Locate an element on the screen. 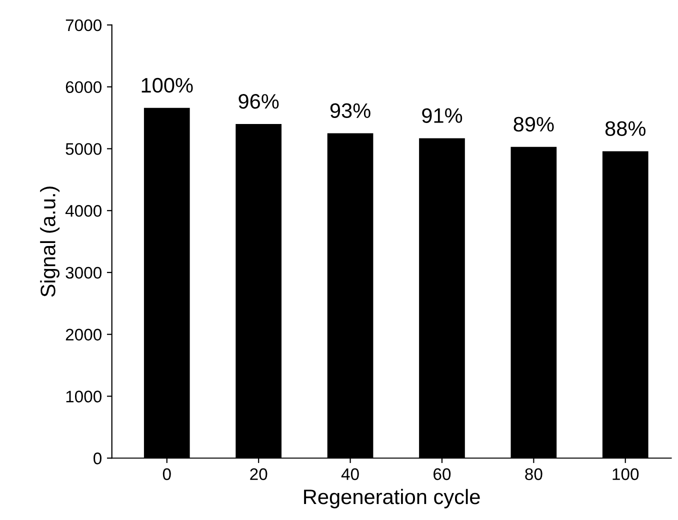 Image resolution: width=678 pixels, height=520 pixels. y-tick-label: 4000 is located at coordinates (83, 211).